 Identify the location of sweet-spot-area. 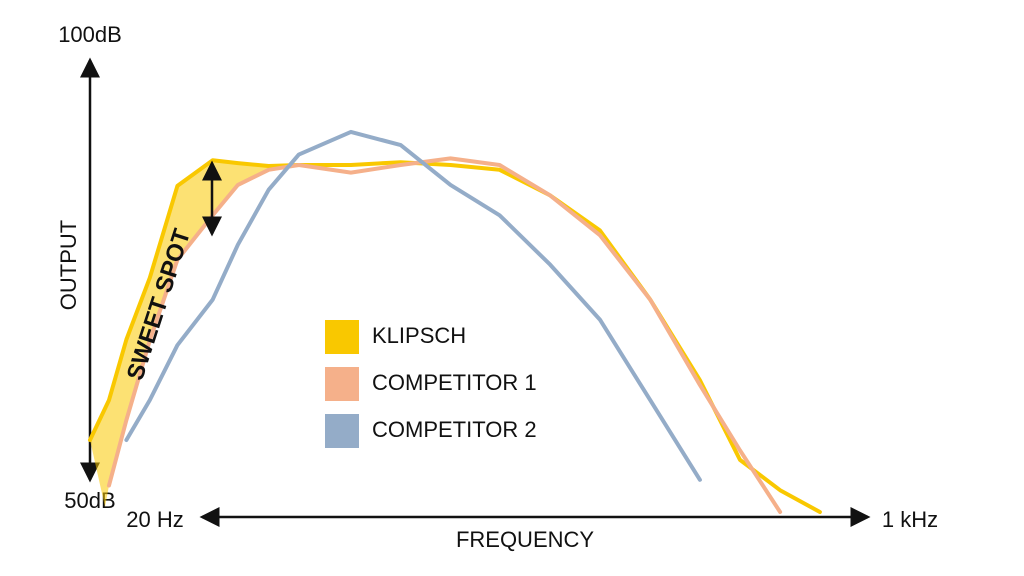
(194, 334).